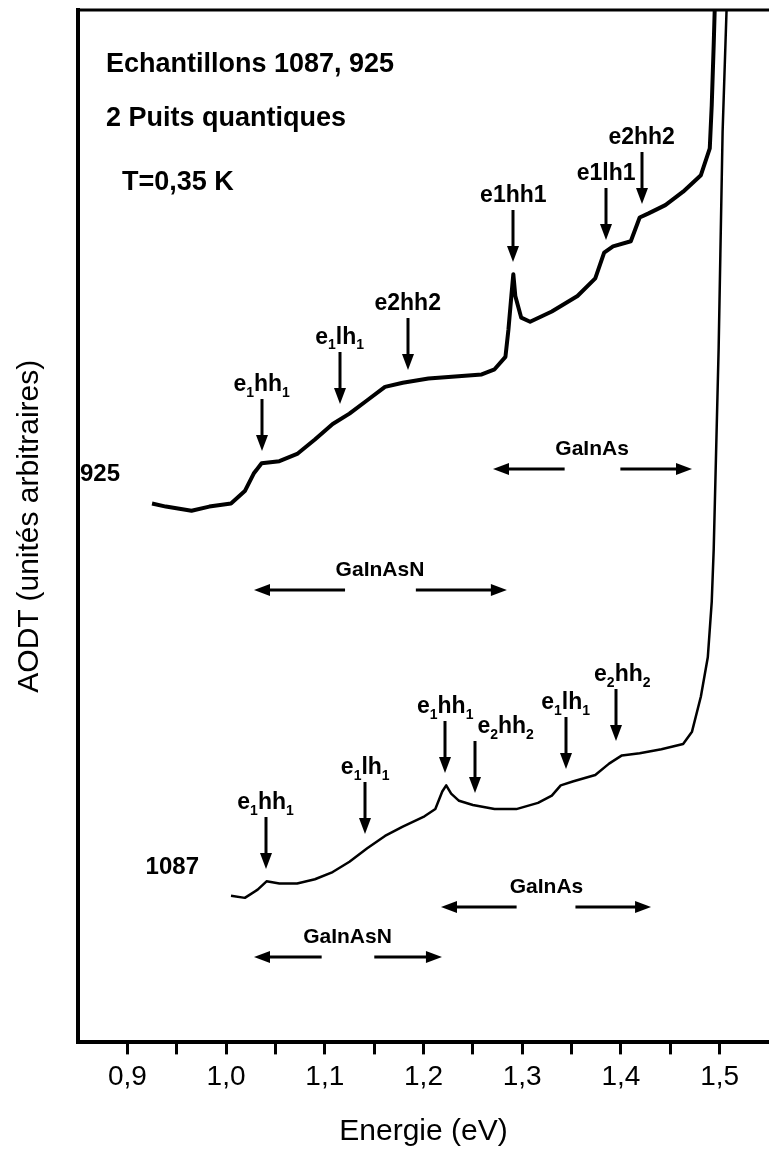 The image size is (769, 1162). Describe the element at coordinates (606, 171) in the screenshot. I see `annotation: e1lh1` at that location.